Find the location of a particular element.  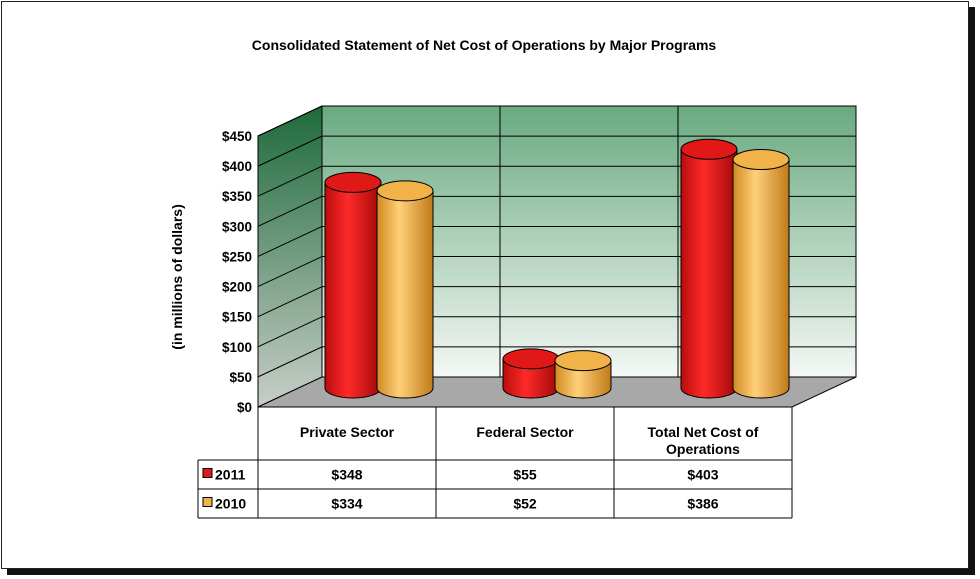

y-tick-label: $400 is located at coordinates (237, 166).